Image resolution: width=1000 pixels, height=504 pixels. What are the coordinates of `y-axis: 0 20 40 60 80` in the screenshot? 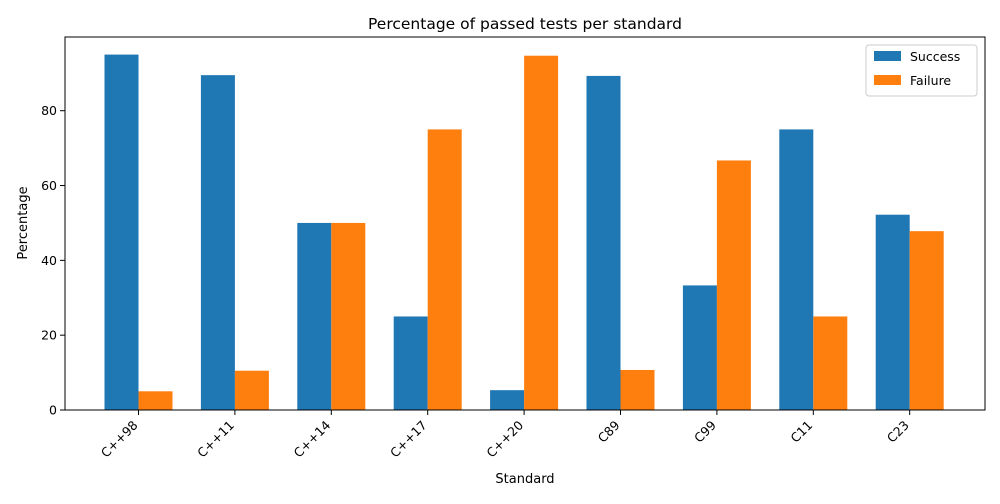 It's located at (53, 260).